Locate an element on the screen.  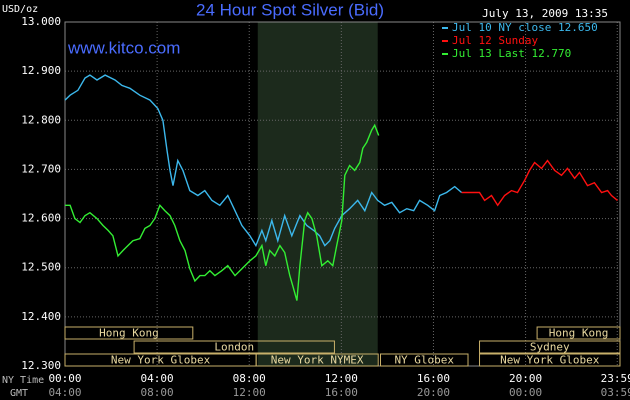
session-label: Sydney is located at coordinates (550, 347).